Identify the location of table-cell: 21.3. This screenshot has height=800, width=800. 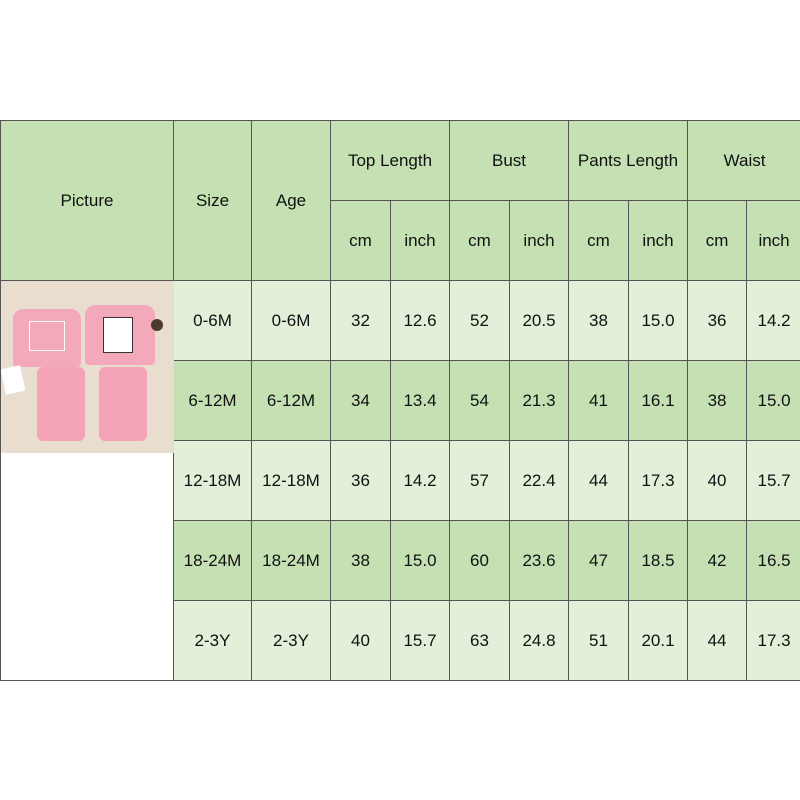
(539, 400).